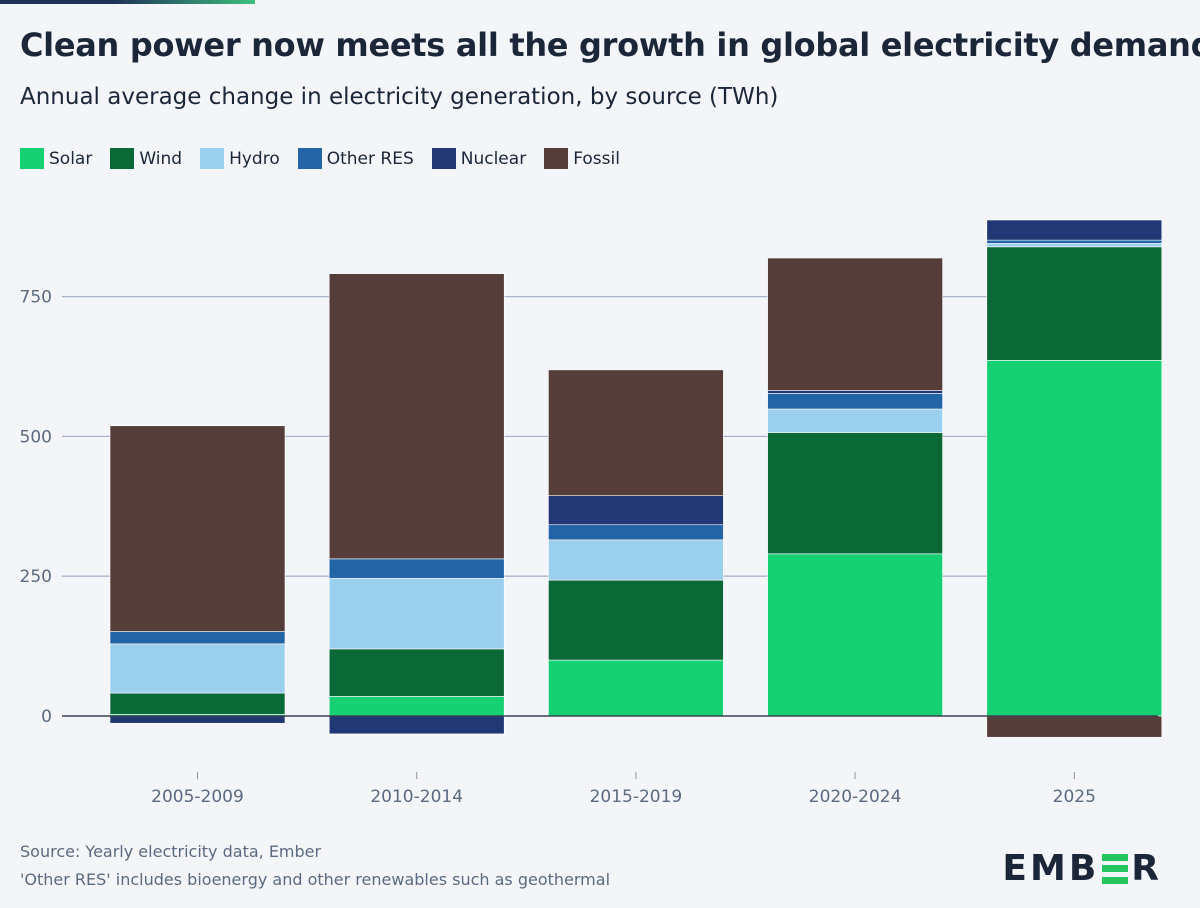  Describe the element at coordinates (161, 158) in the screenshot. I see `legend-label: Wind` at that location.